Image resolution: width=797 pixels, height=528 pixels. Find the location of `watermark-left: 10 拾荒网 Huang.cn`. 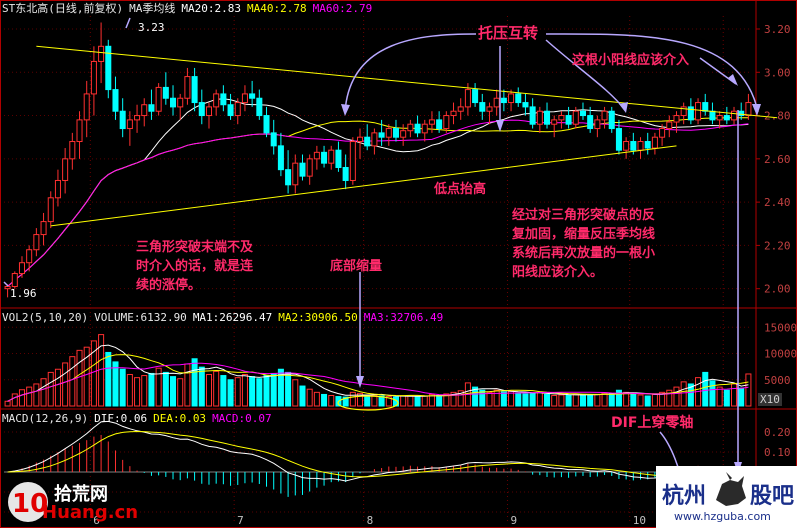

watermark-left: 10 拾荒网 Huang.cn is located at coordinates (70, 502).